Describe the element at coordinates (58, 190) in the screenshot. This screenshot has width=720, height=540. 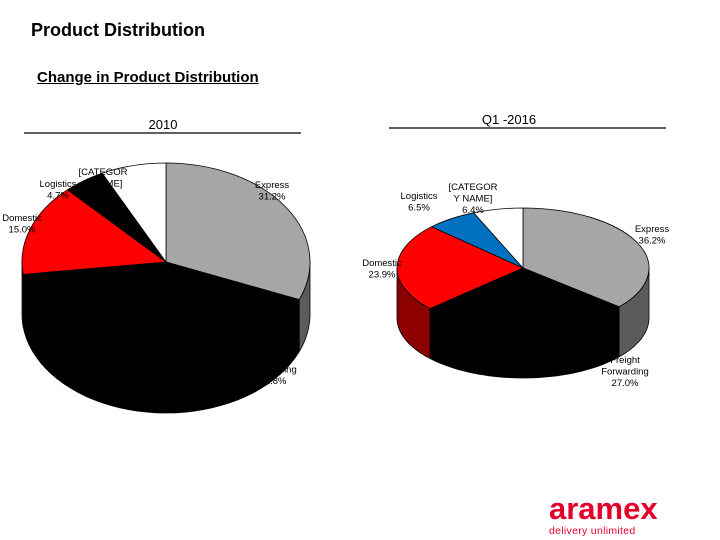
I see `data-label-logistics: Logistics 4.7%` at that location.